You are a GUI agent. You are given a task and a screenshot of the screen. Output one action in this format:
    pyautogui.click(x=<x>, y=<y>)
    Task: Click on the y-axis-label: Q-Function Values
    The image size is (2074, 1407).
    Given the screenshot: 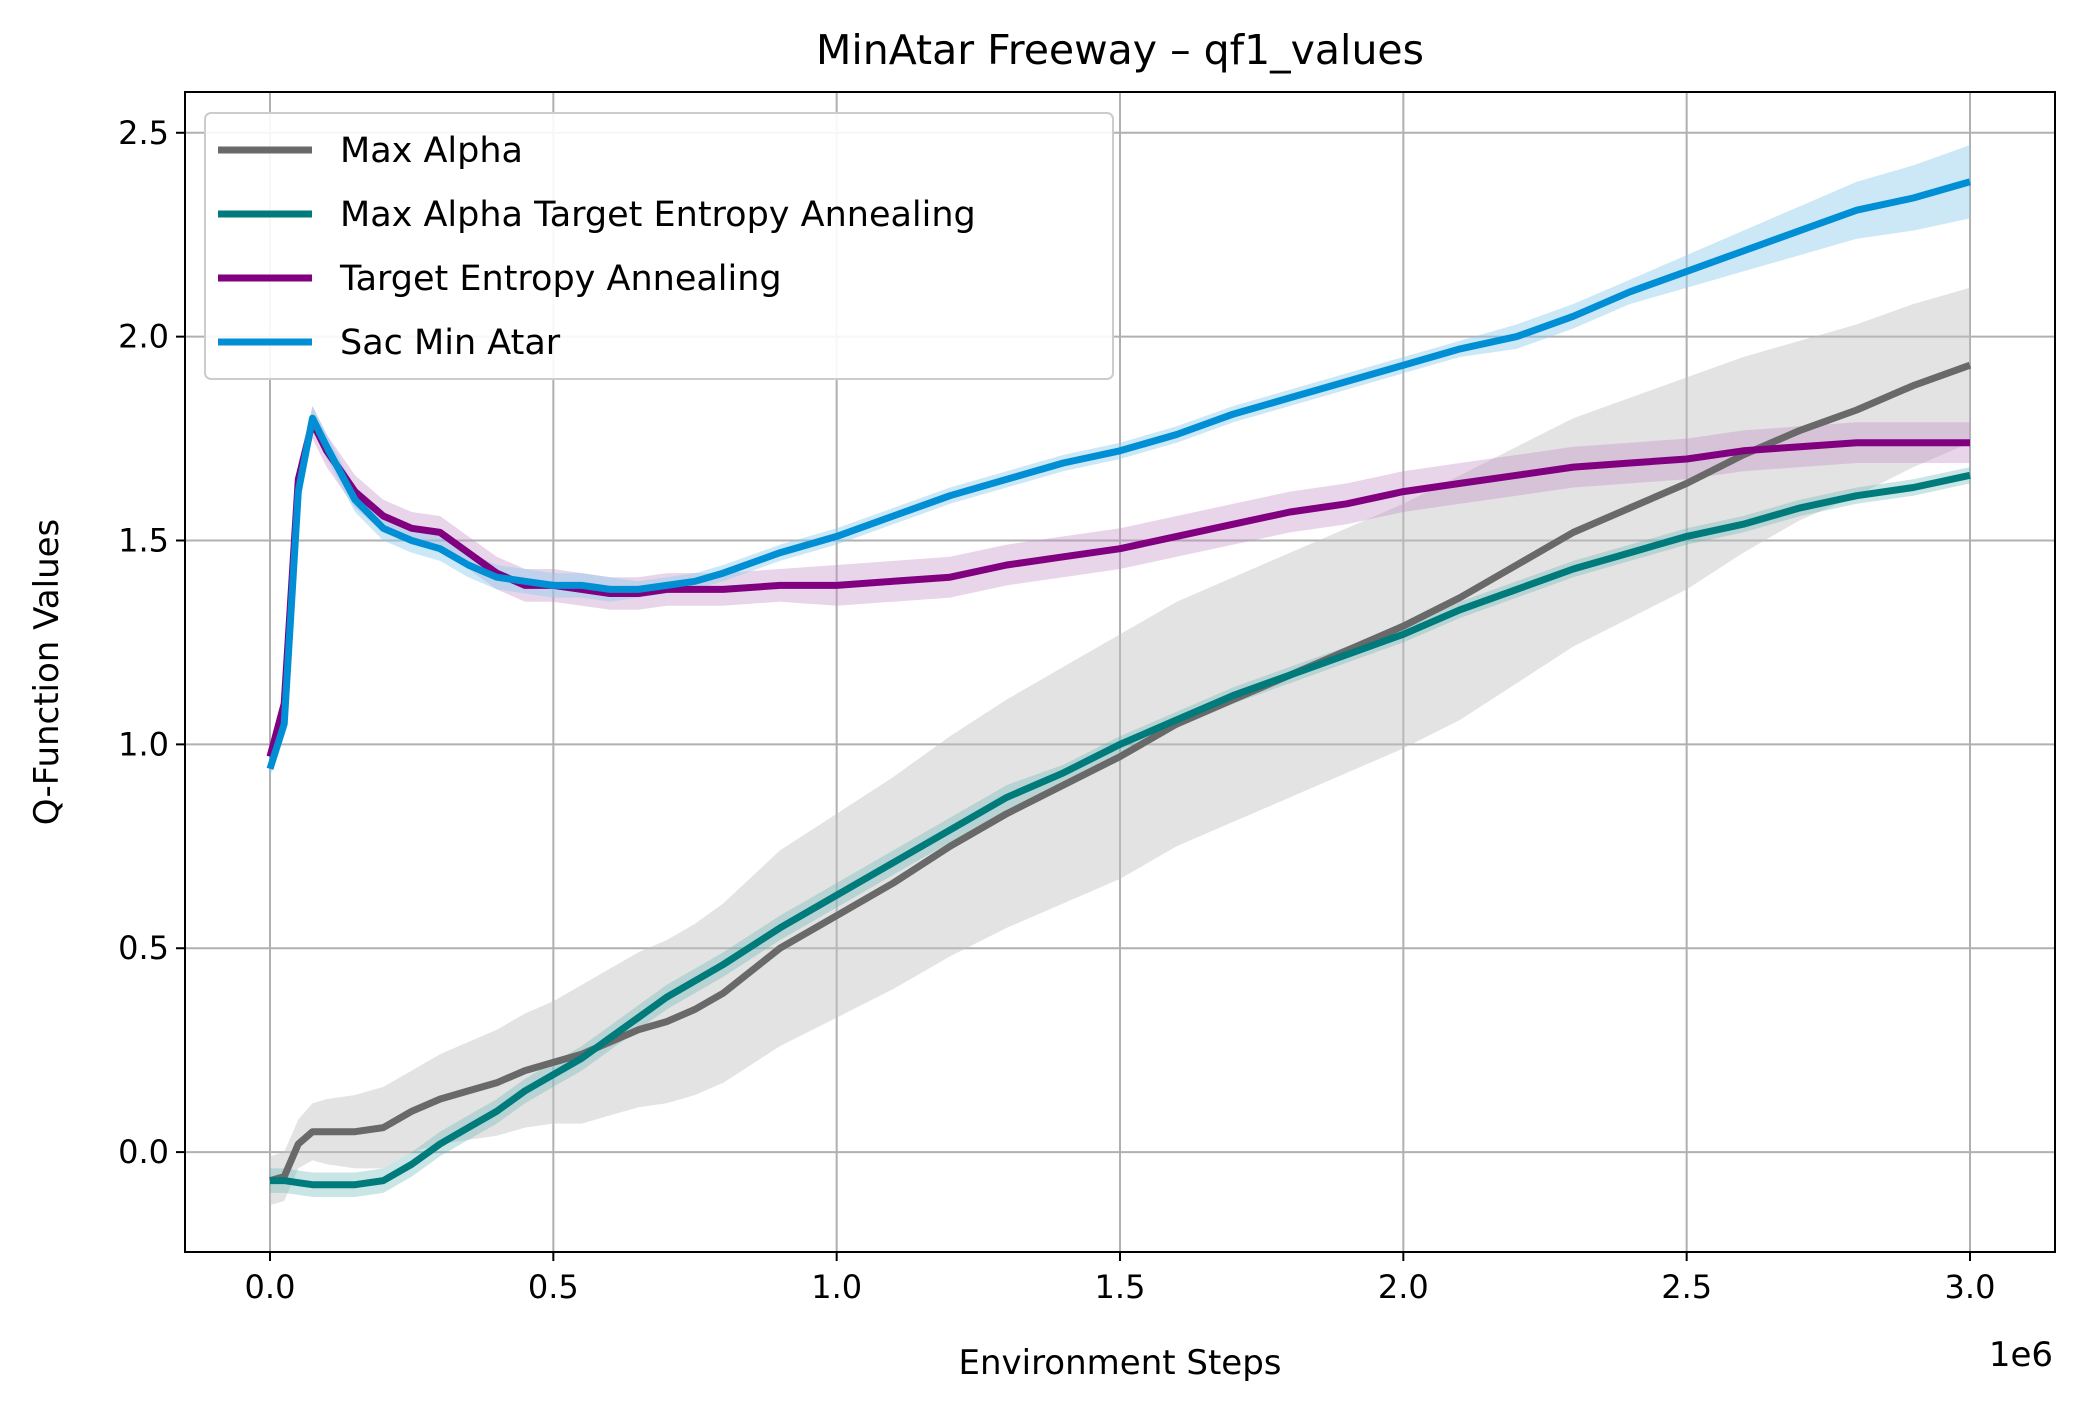 What is the action you would take?
    pyautogui.click(x=47, y=672)
    